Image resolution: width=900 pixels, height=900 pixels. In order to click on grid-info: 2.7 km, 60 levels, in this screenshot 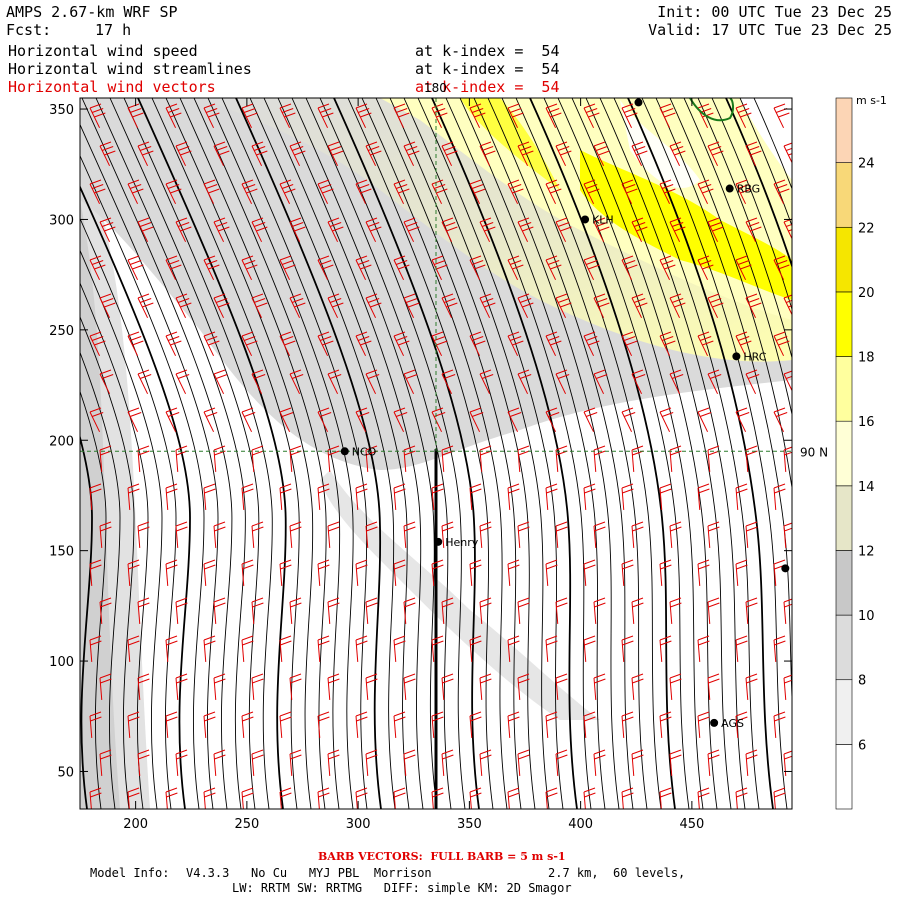, I will do `click(617, 873)`.